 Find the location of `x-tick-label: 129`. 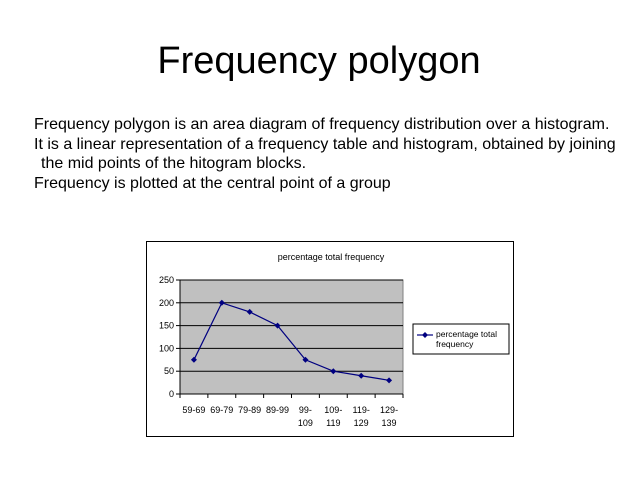

x-tick-label: 129 is located at coordinates (361, 423).